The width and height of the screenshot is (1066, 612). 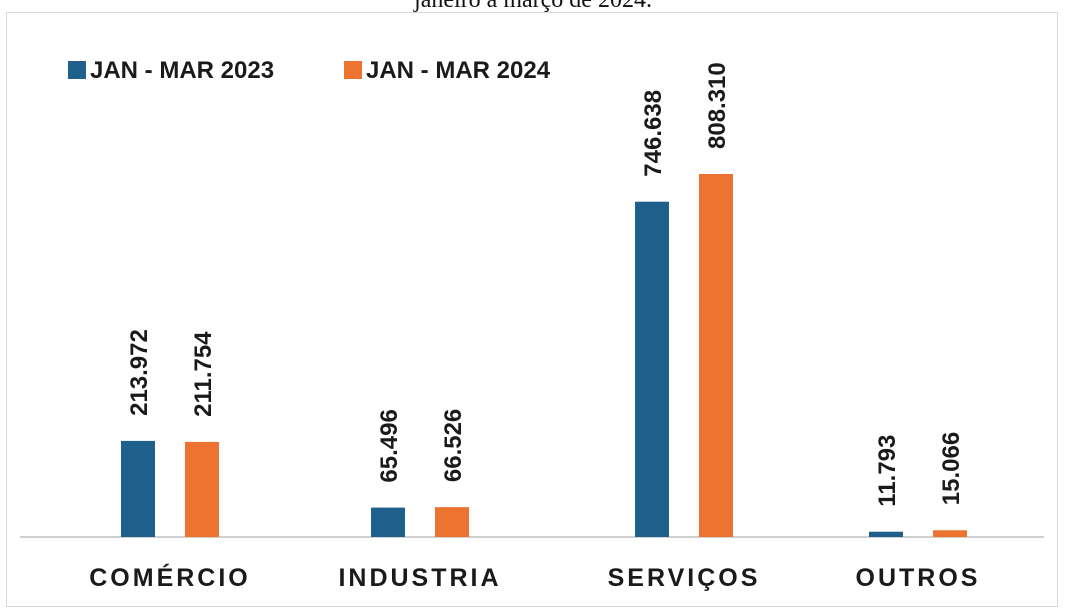 What do you see at coordinates (717, 105) in the screenshot?
I see `data-label: 808.310` at bounding box center [717, 105].